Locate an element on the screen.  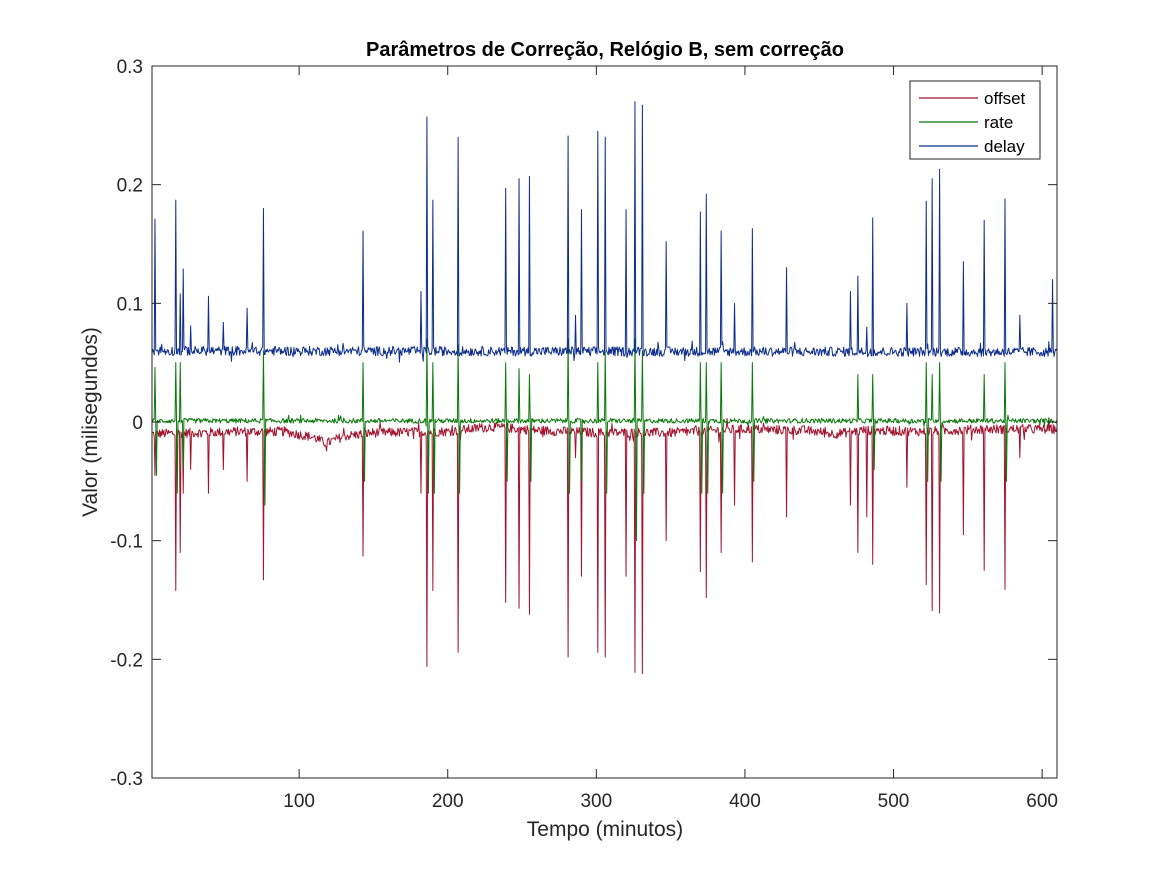
x-tick-label: 600 is located at coordinates (1042, 801).